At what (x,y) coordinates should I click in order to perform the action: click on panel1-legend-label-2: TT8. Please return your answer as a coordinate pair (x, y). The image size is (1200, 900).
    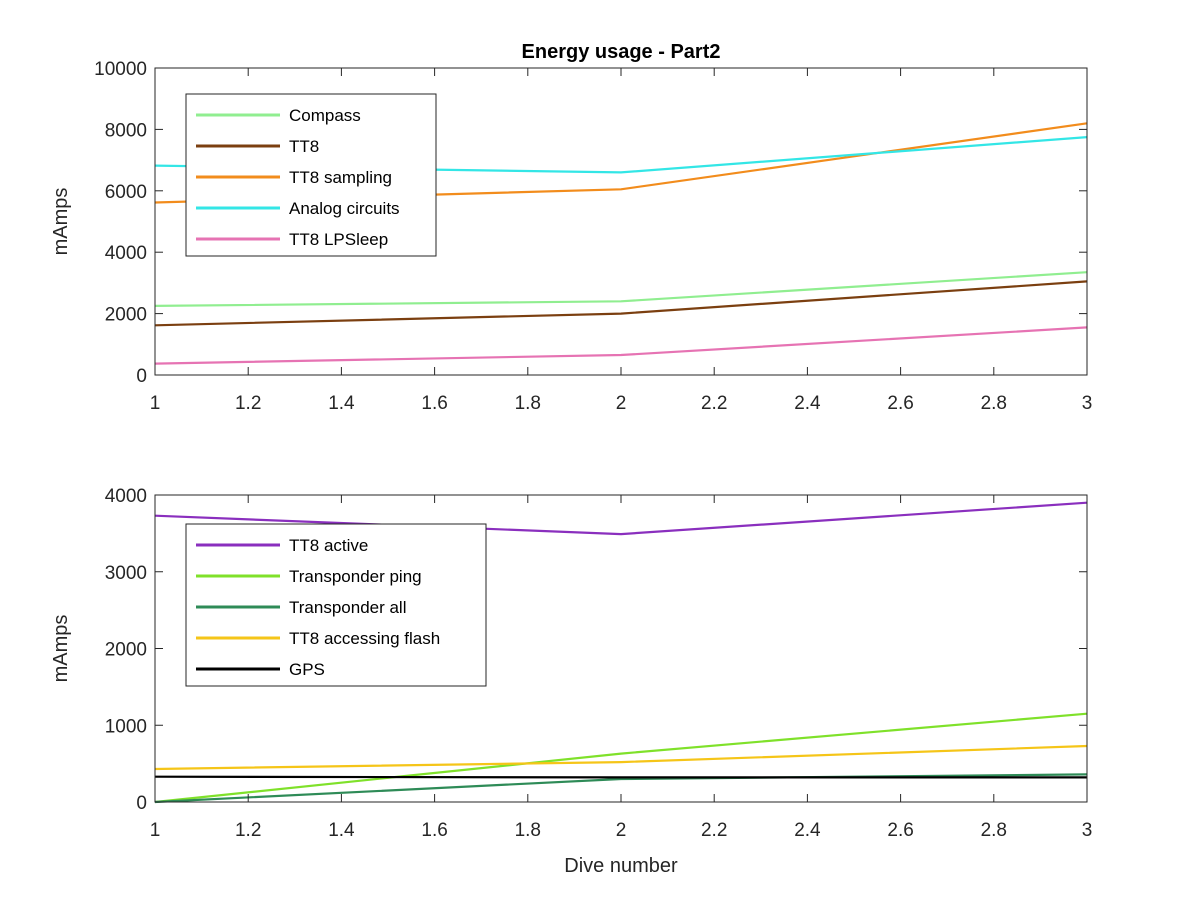
    Looking at the image, I should click on (304, 146).